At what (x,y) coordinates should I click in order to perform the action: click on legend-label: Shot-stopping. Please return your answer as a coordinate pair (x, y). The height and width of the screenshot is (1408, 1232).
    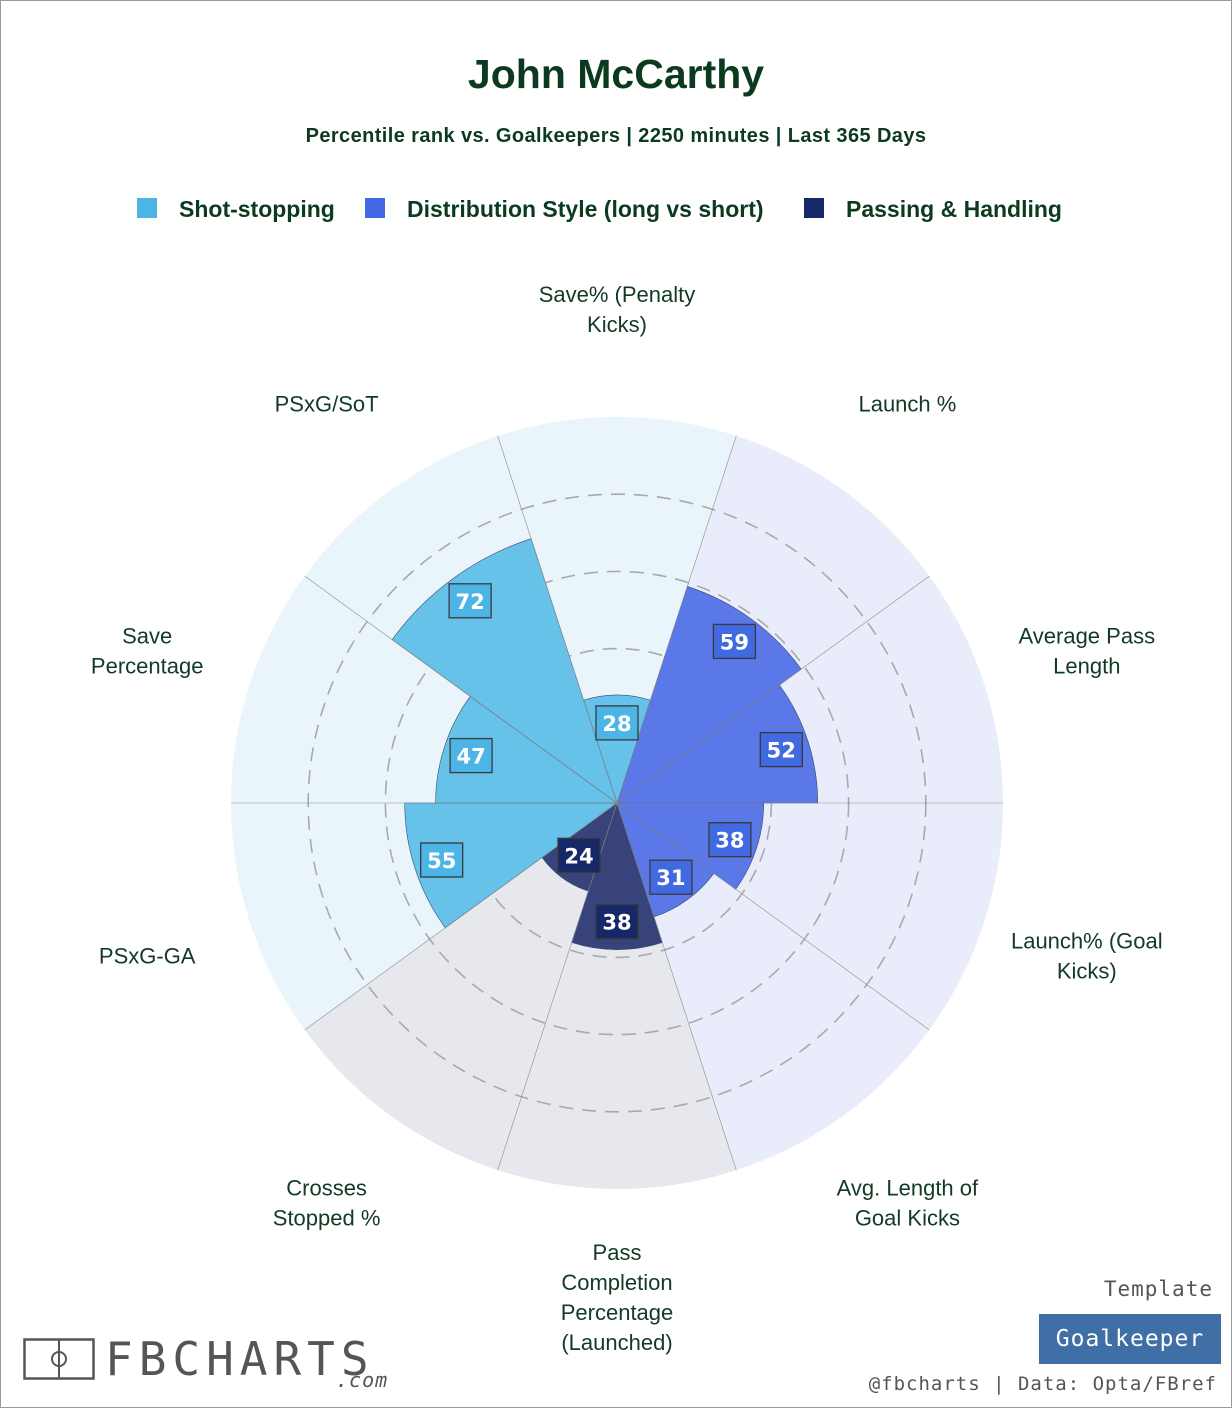
    Looking at the image, I should click on (257, 209).